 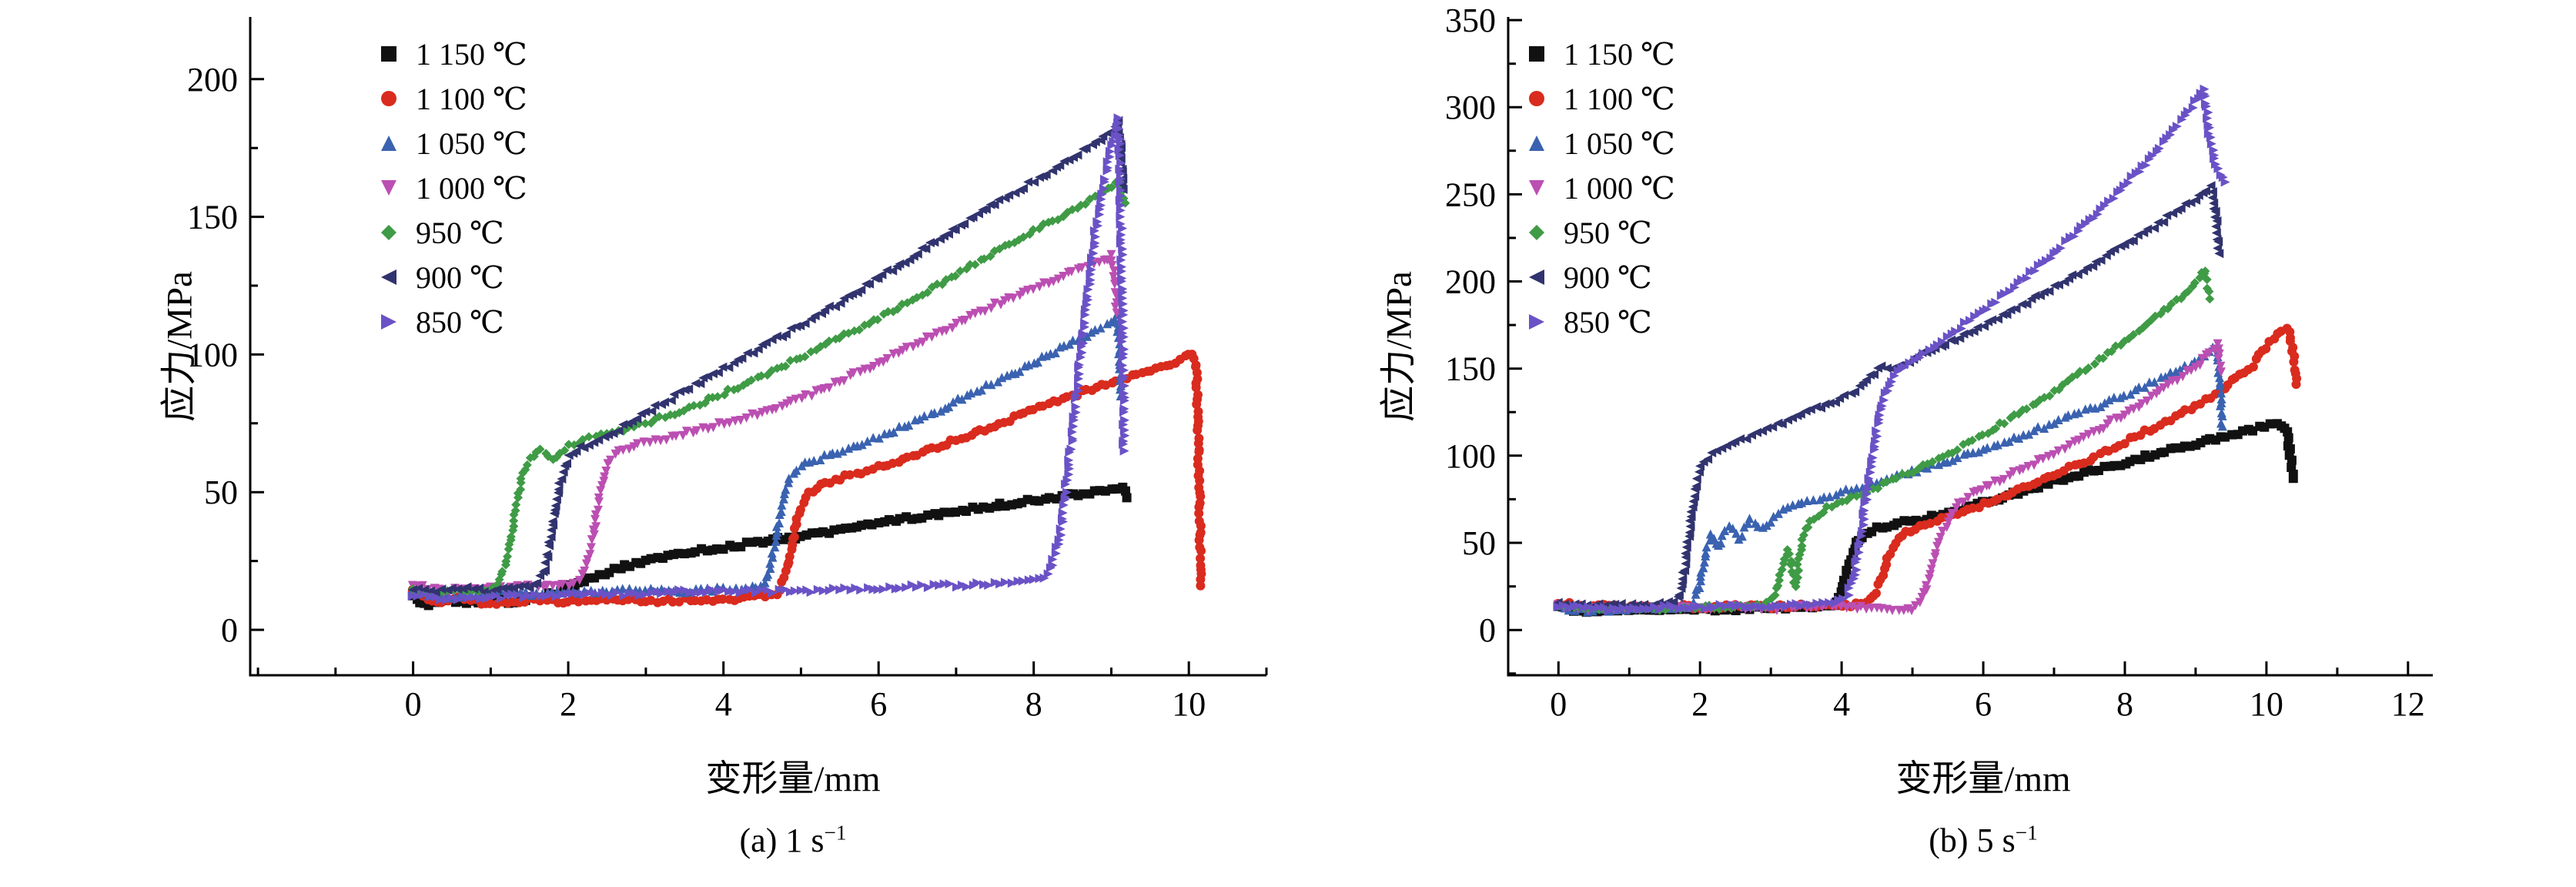 What do you see at coordinates (180, 346) in the screenshot?
I see `y-axis-title-a: 应力/MPa` at bounding box center [180, 346].